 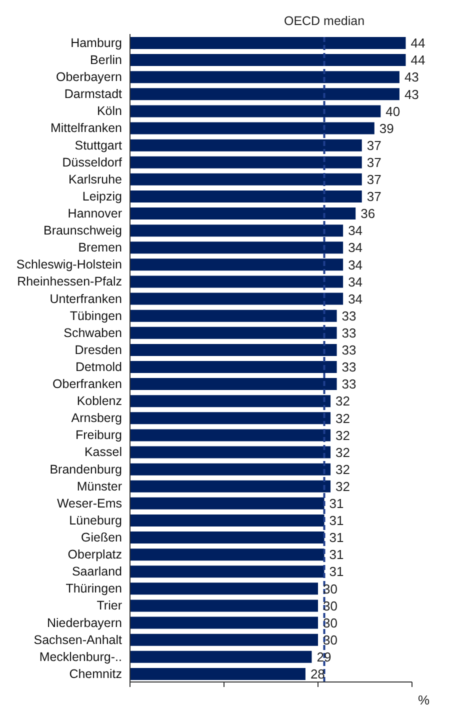 I want to click on y-tick-label: Thüringen, so click(x=94, y=589).